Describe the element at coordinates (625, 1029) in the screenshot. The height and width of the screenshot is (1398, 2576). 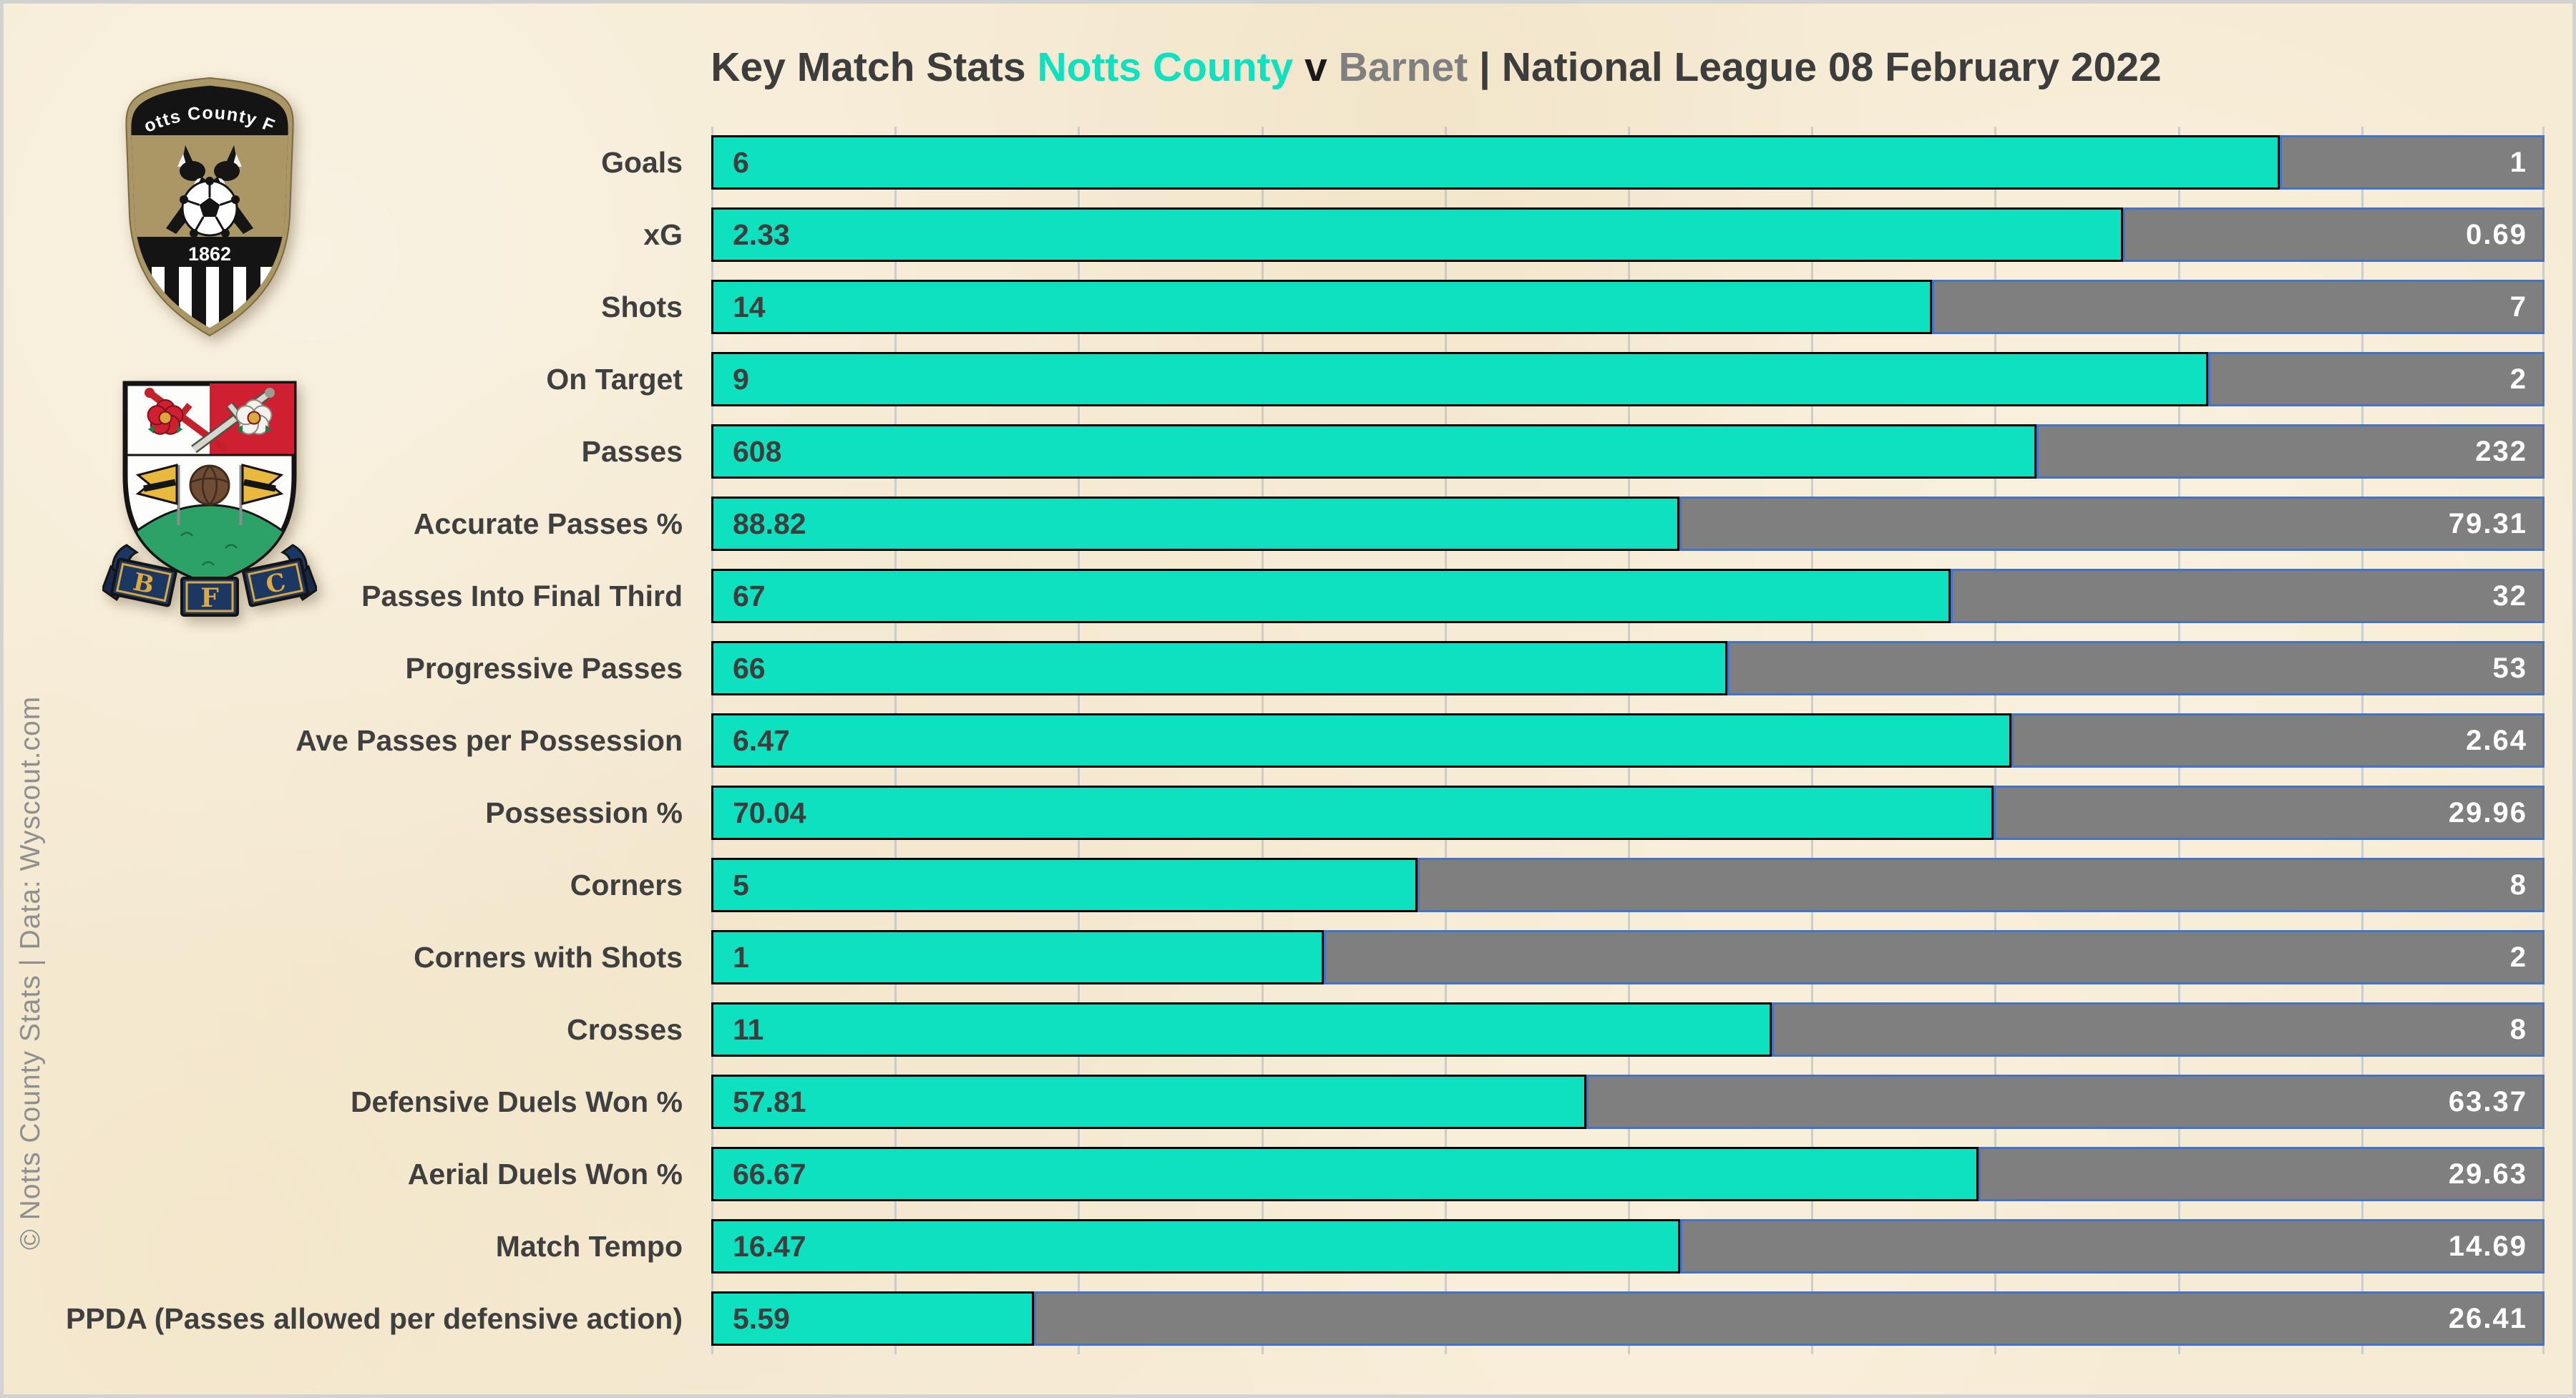
I see `stat-label: Crosses` at that location.